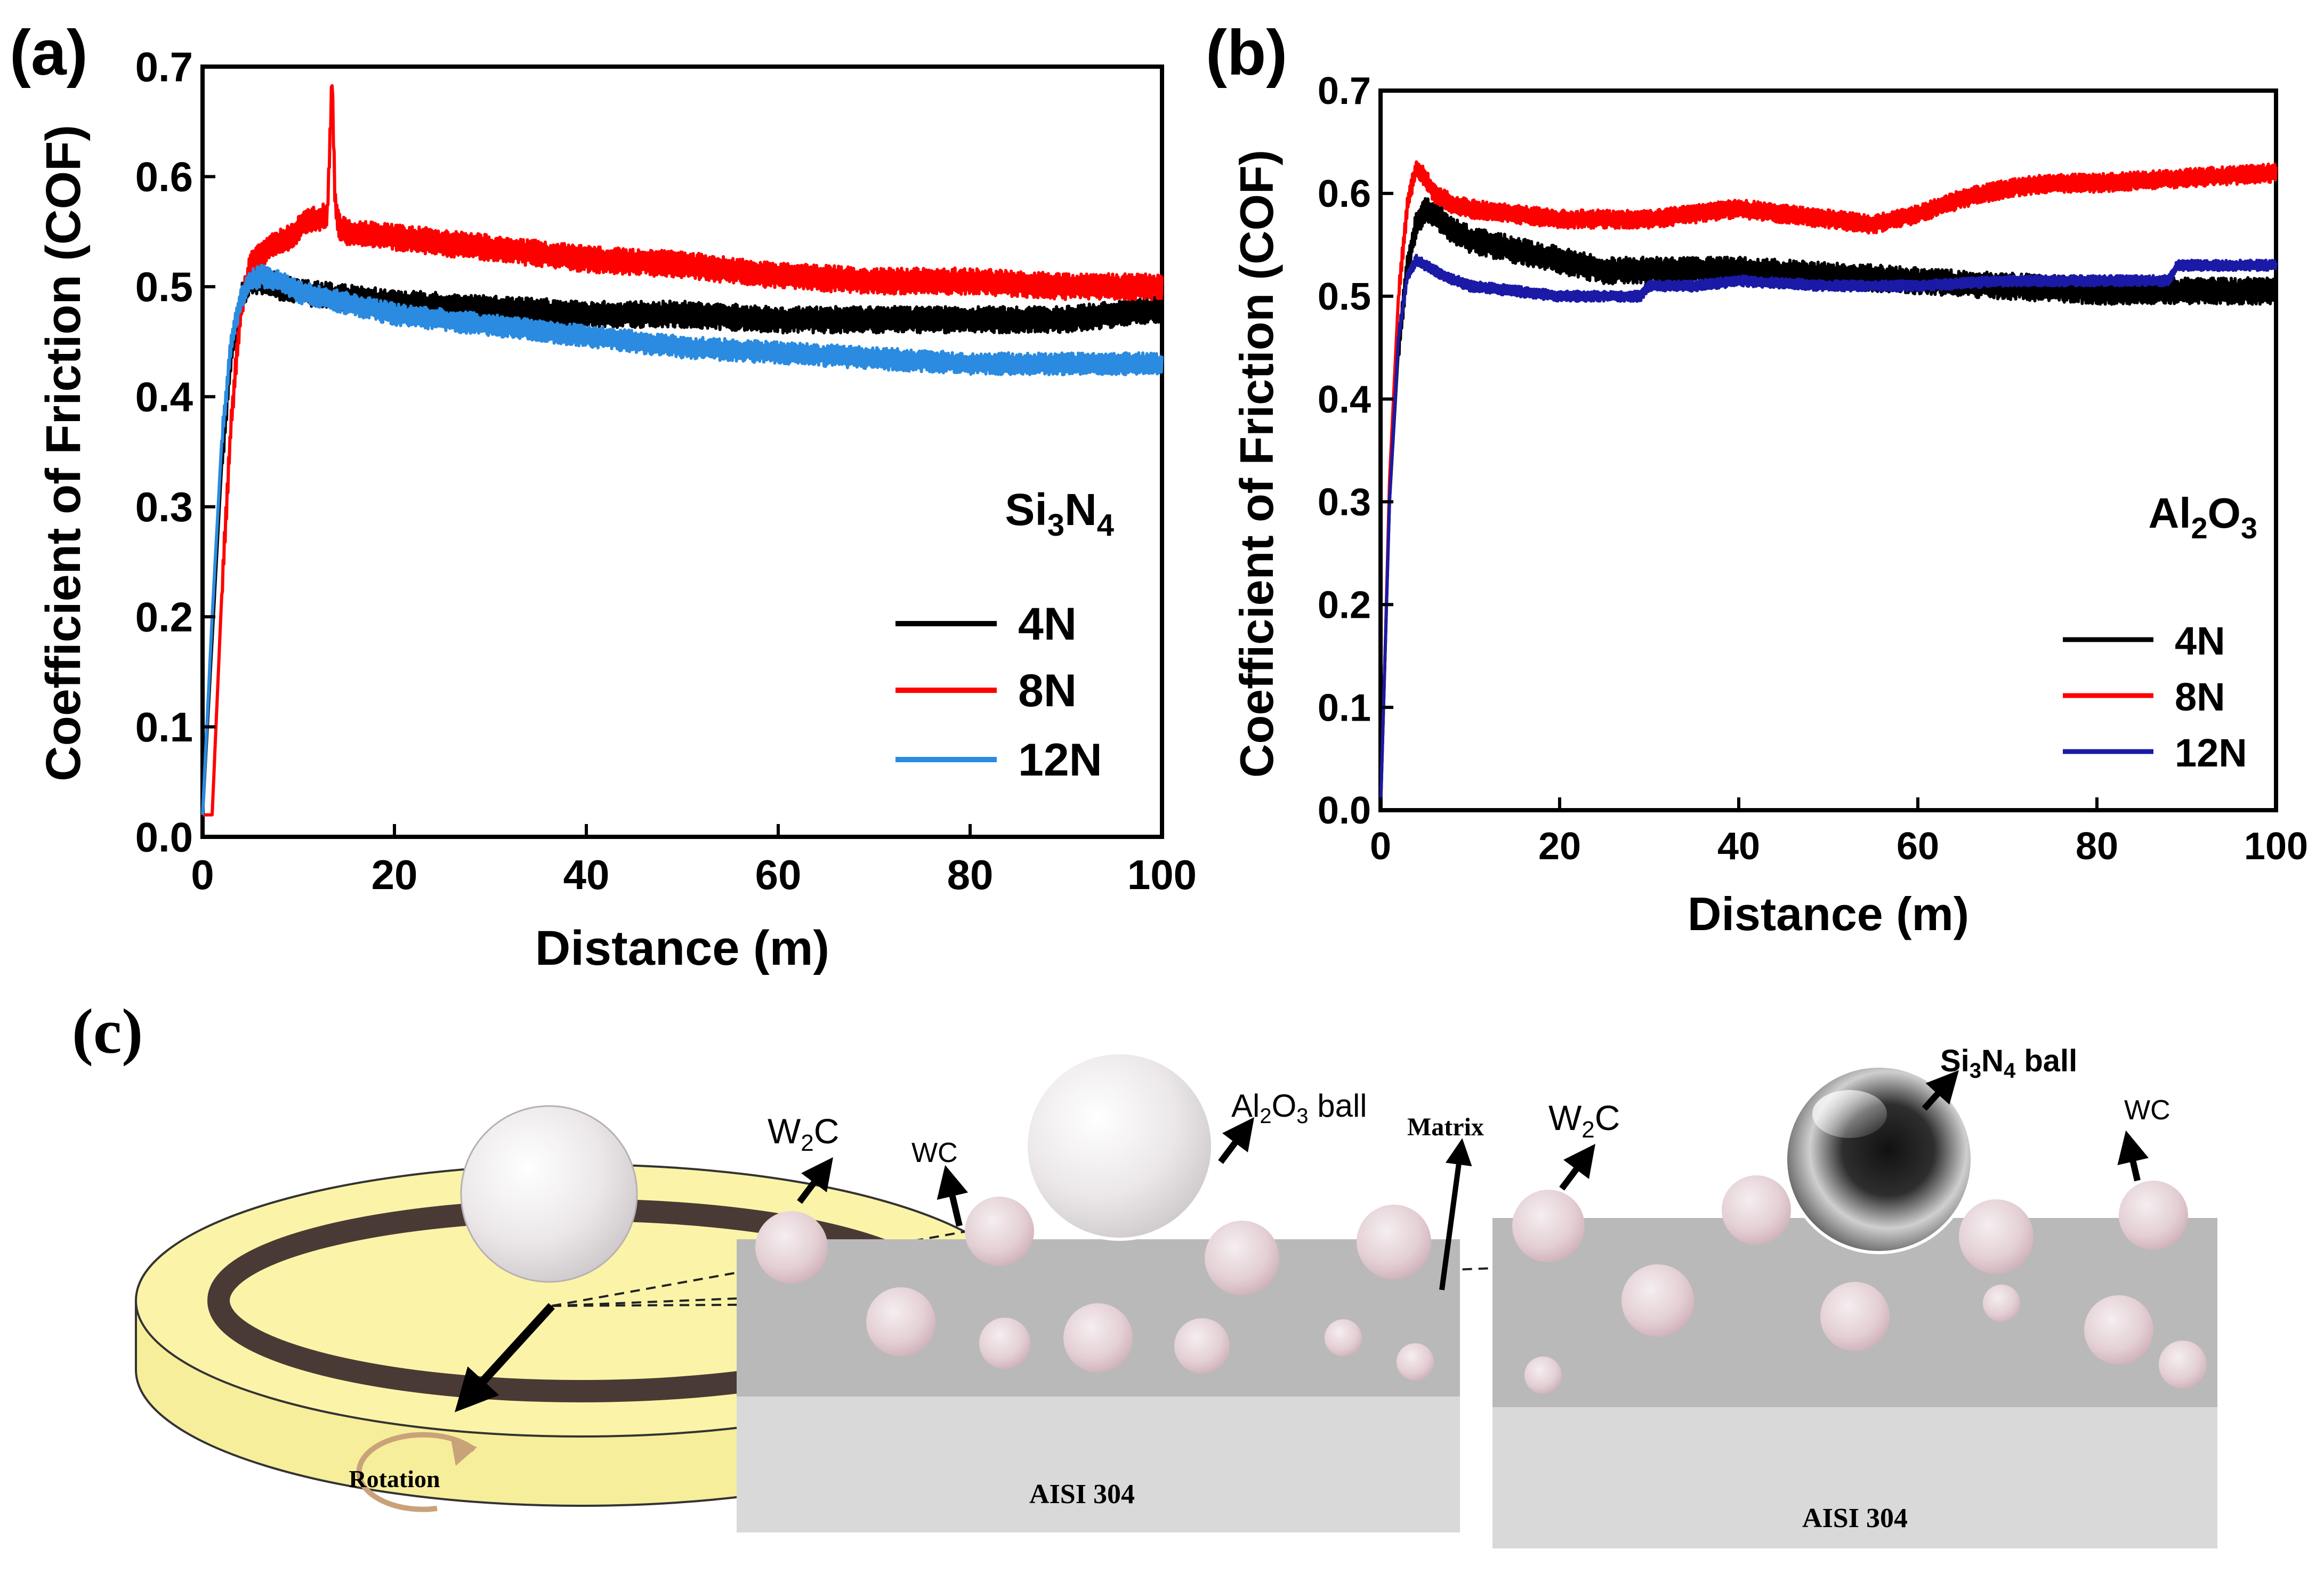 Image resolution: width=2324 pixels, height=1582 pixels. Describe the element at coordinates (1879, 1159) in the screenshot. I see `si3n4-ball-icon` at that location.